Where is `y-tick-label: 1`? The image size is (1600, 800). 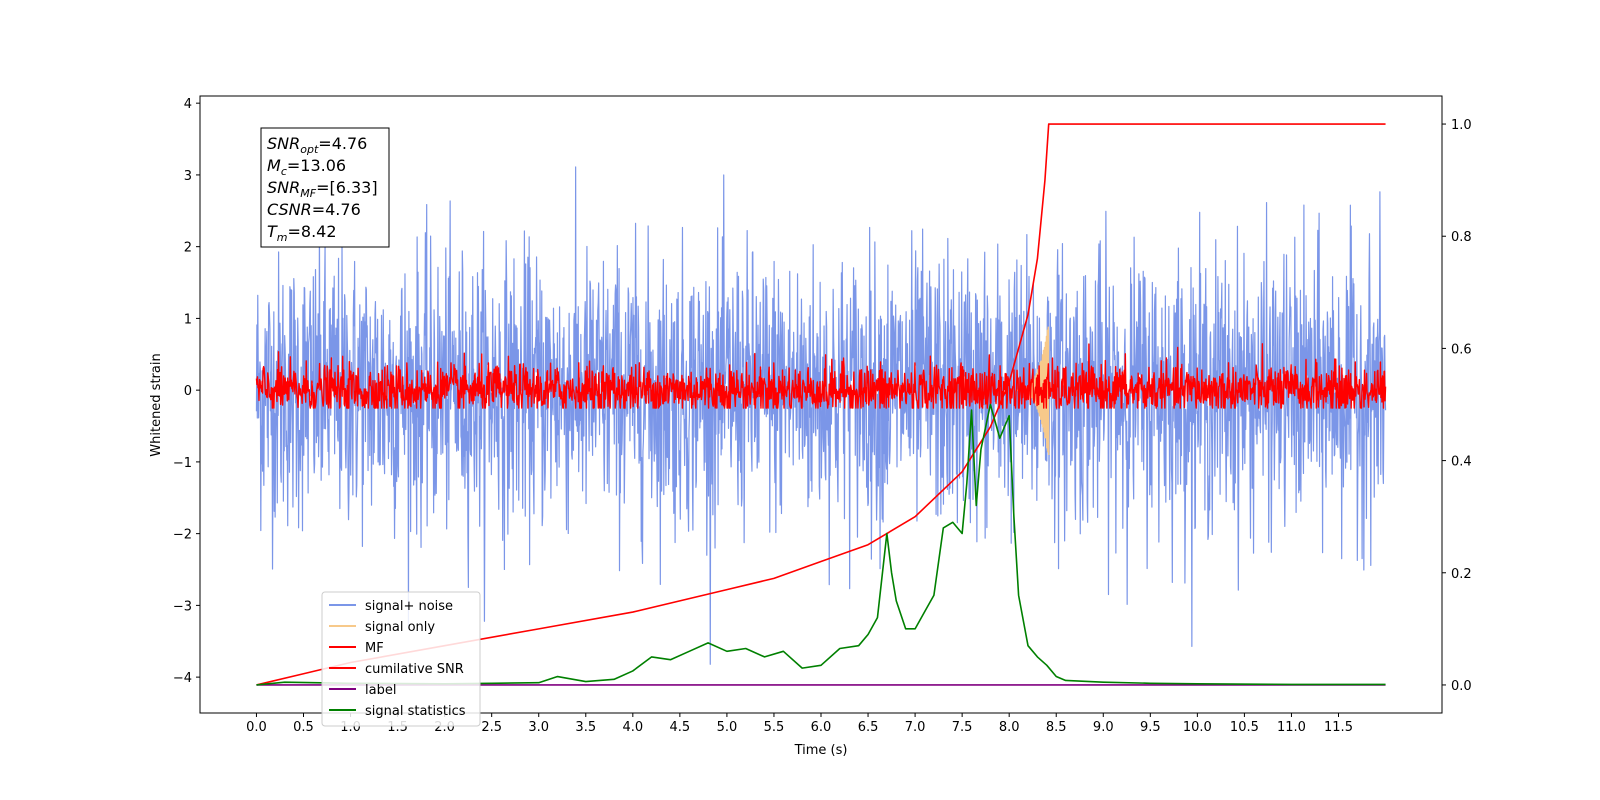 y-tick-label: 1 is located at coordinates (188, 319).